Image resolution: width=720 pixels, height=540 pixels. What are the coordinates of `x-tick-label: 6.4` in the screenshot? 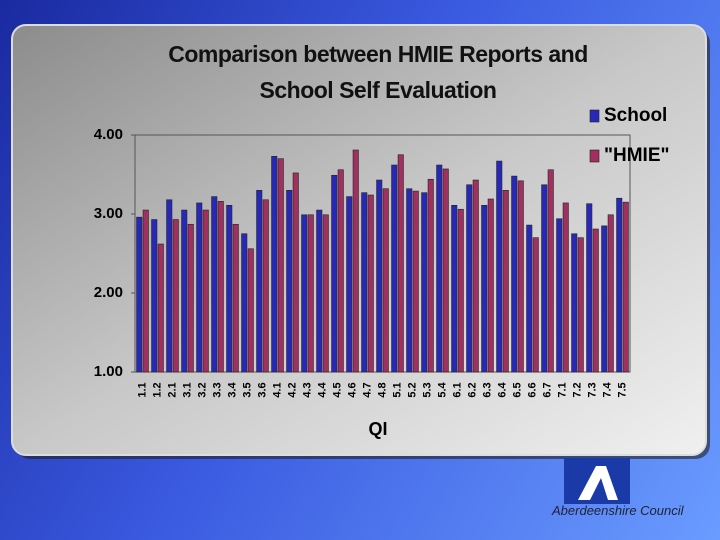 It's located at (502, 389).